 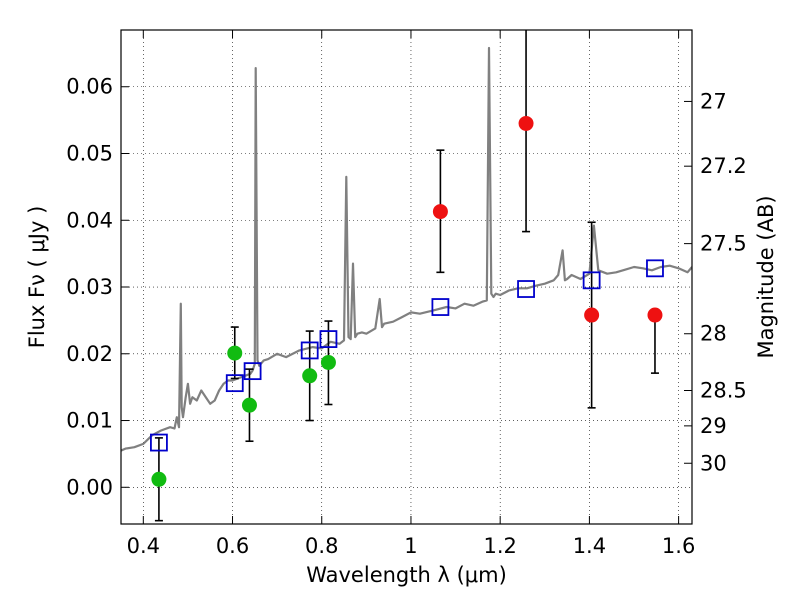 What do you see at coordinates (723, 244) in the screenshot?
I see `y2-tick-label: 27.5` at bounding box center [723, 244].